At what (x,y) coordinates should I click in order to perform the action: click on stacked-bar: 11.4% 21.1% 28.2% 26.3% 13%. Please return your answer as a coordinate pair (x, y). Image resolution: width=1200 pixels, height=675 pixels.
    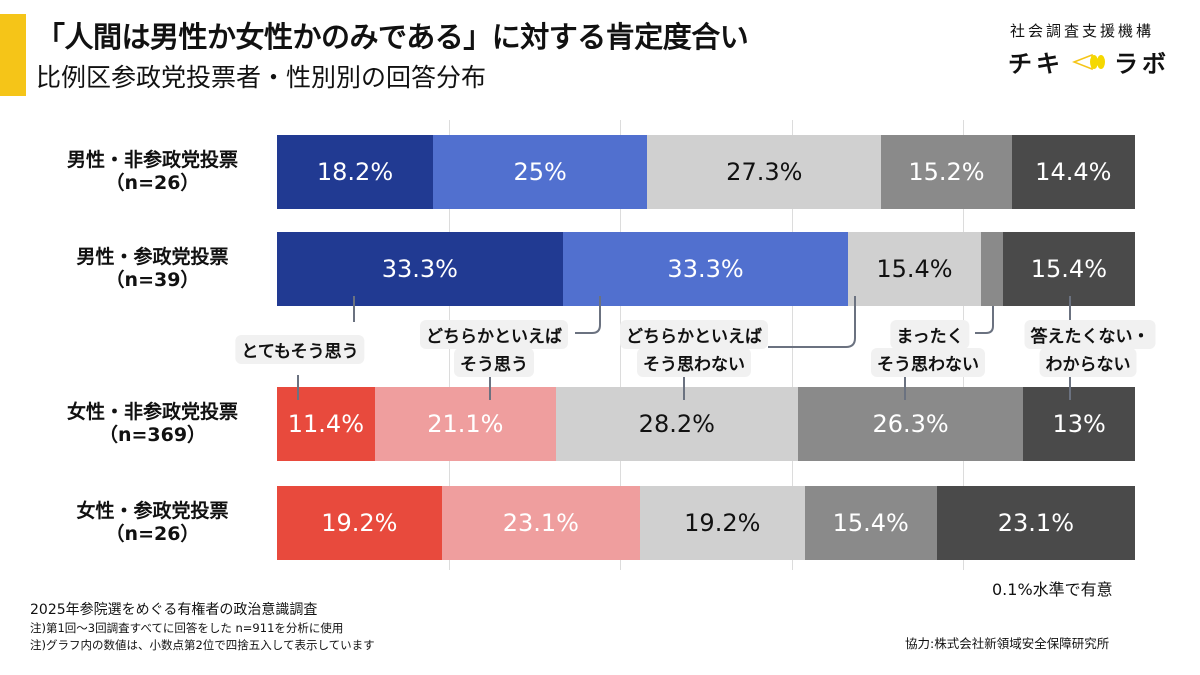
    Looking at the image, I should click on (706, 424).